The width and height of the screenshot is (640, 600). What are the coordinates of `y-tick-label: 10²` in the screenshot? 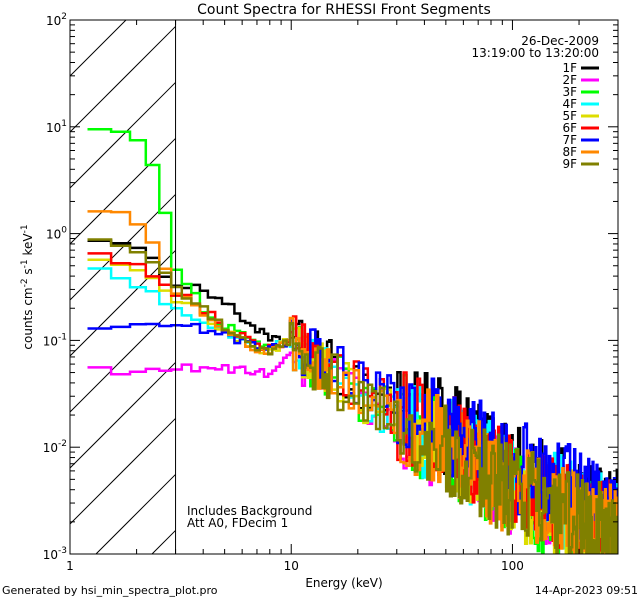 It's located at (56, 20).